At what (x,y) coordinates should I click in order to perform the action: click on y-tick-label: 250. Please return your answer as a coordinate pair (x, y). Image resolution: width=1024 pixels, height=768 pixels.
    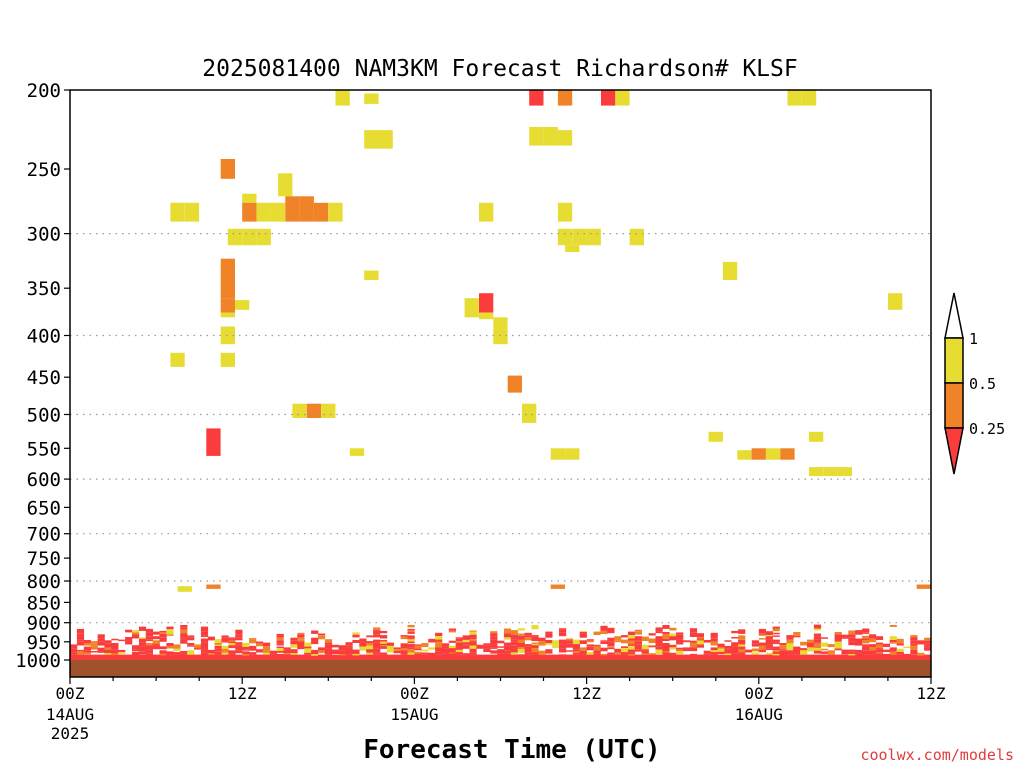
    Looking at the image, I should click on (44, 170).